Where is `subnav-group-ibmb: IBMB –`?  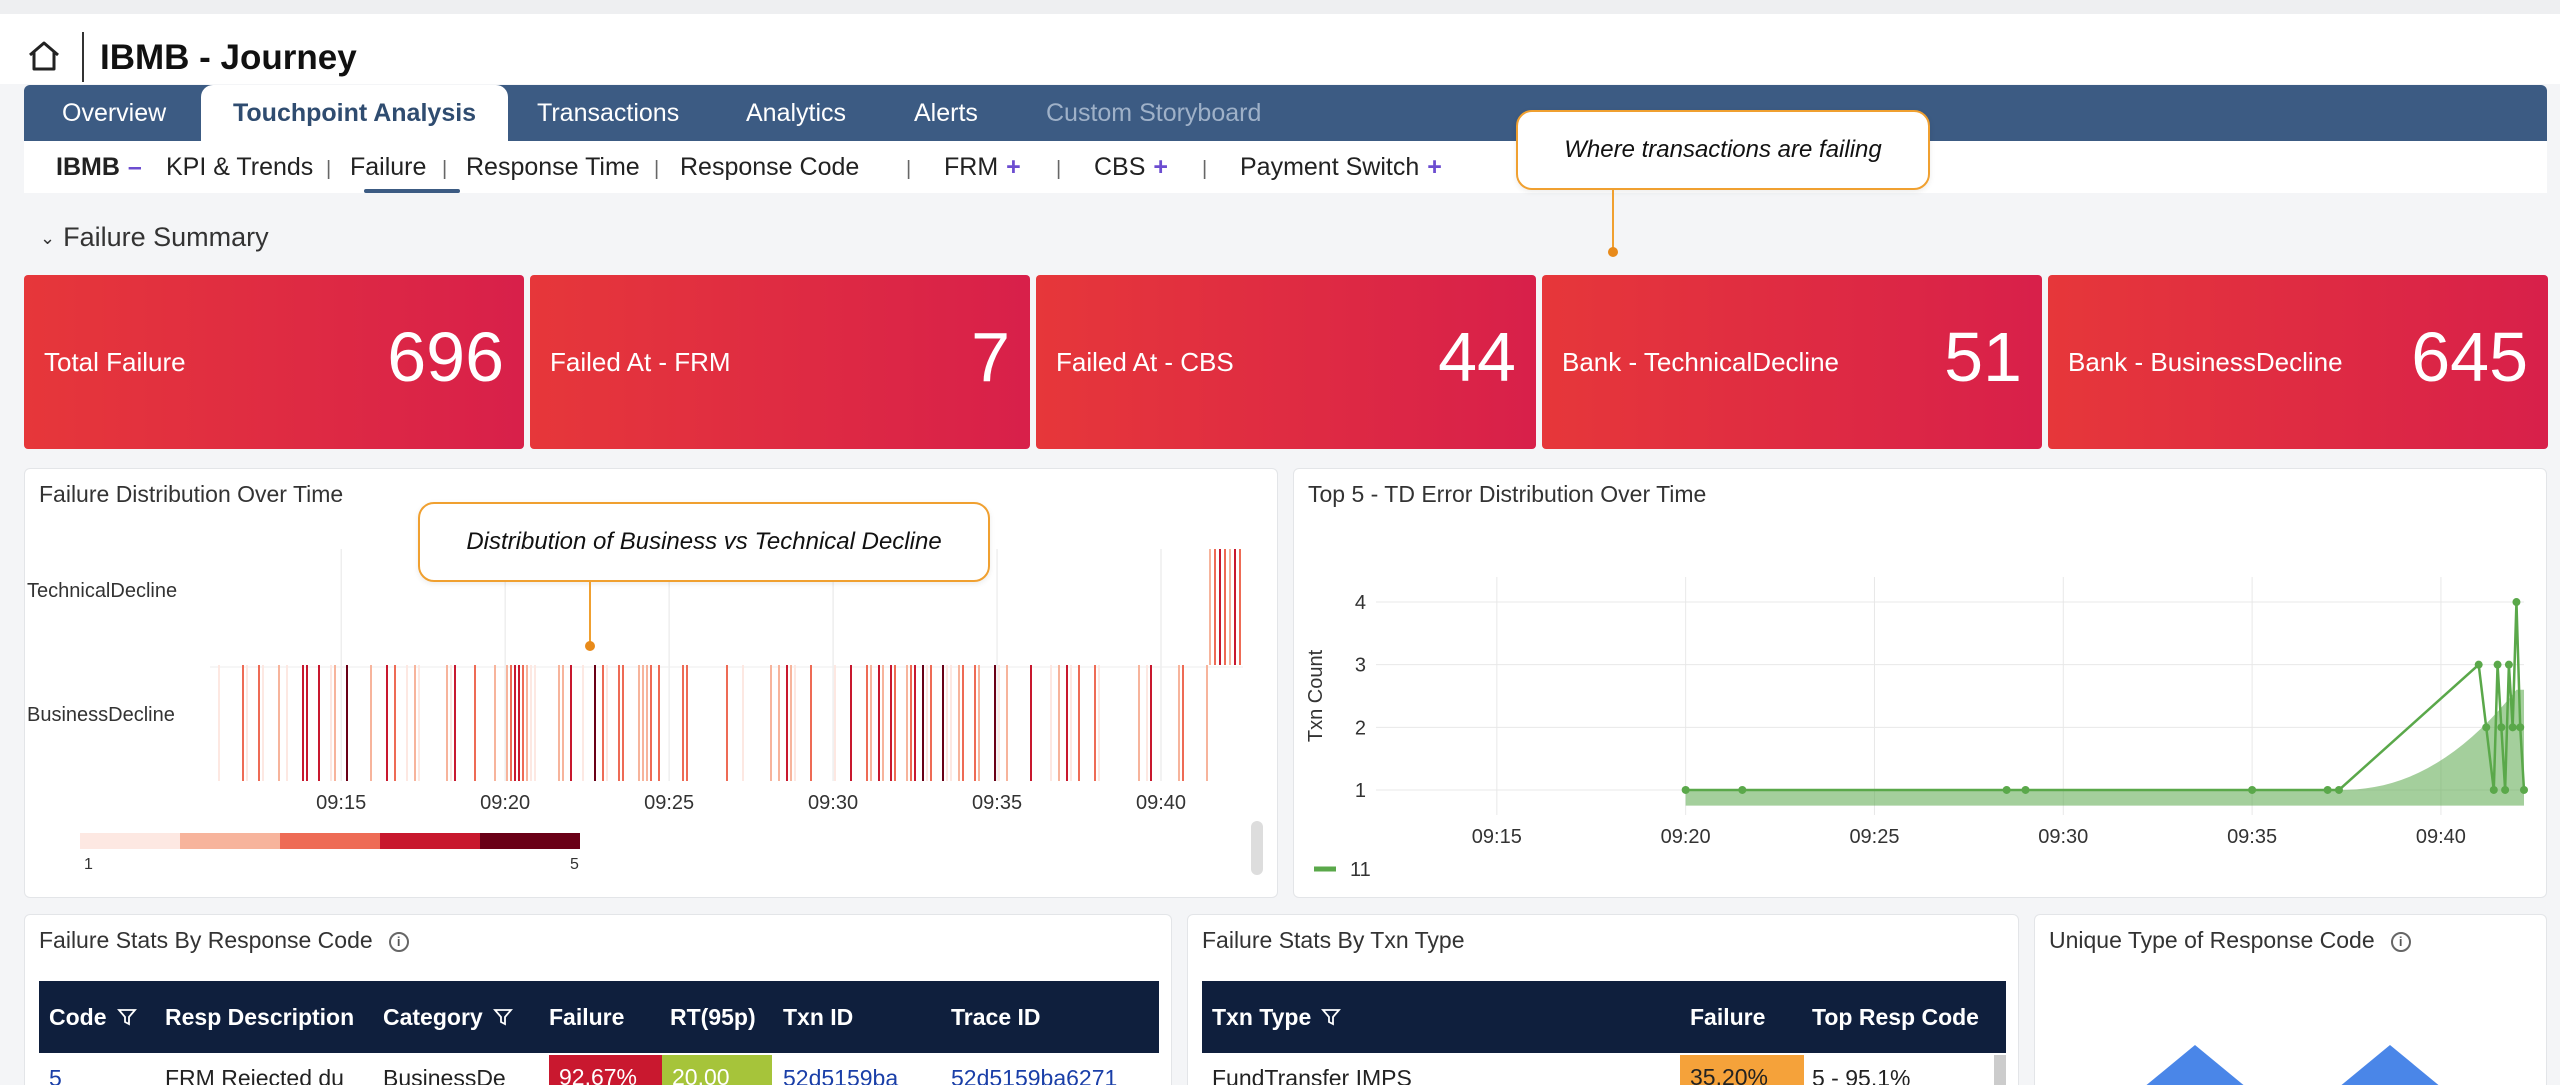 subnav-group-ibmb: IBMB – is located at coordinates (99, 167).